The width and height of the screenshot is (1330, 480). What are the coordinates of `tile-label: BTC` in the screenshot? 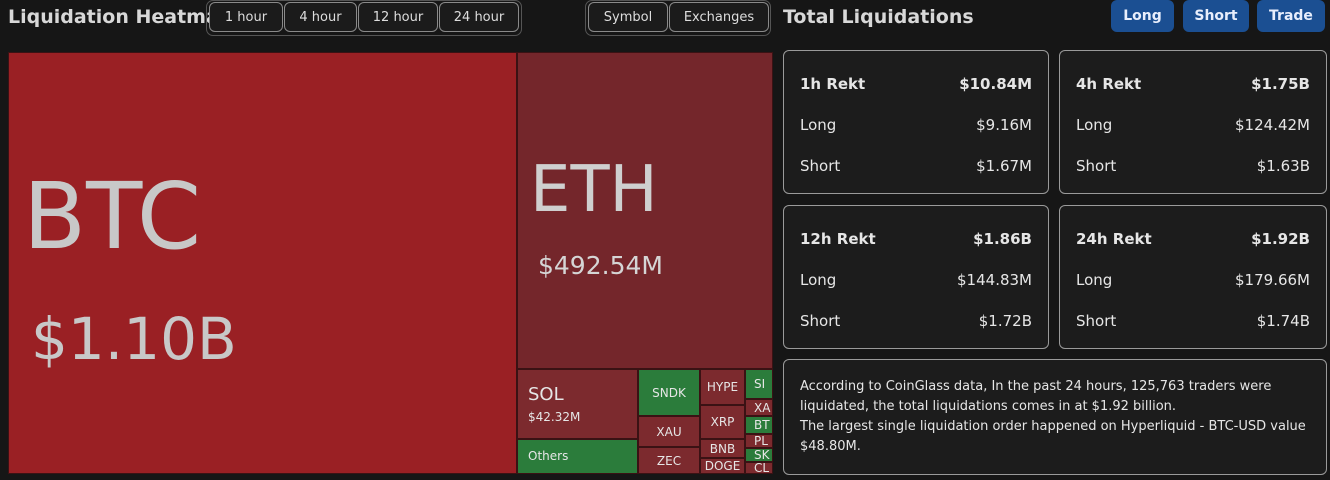 It's located at (112, 216).